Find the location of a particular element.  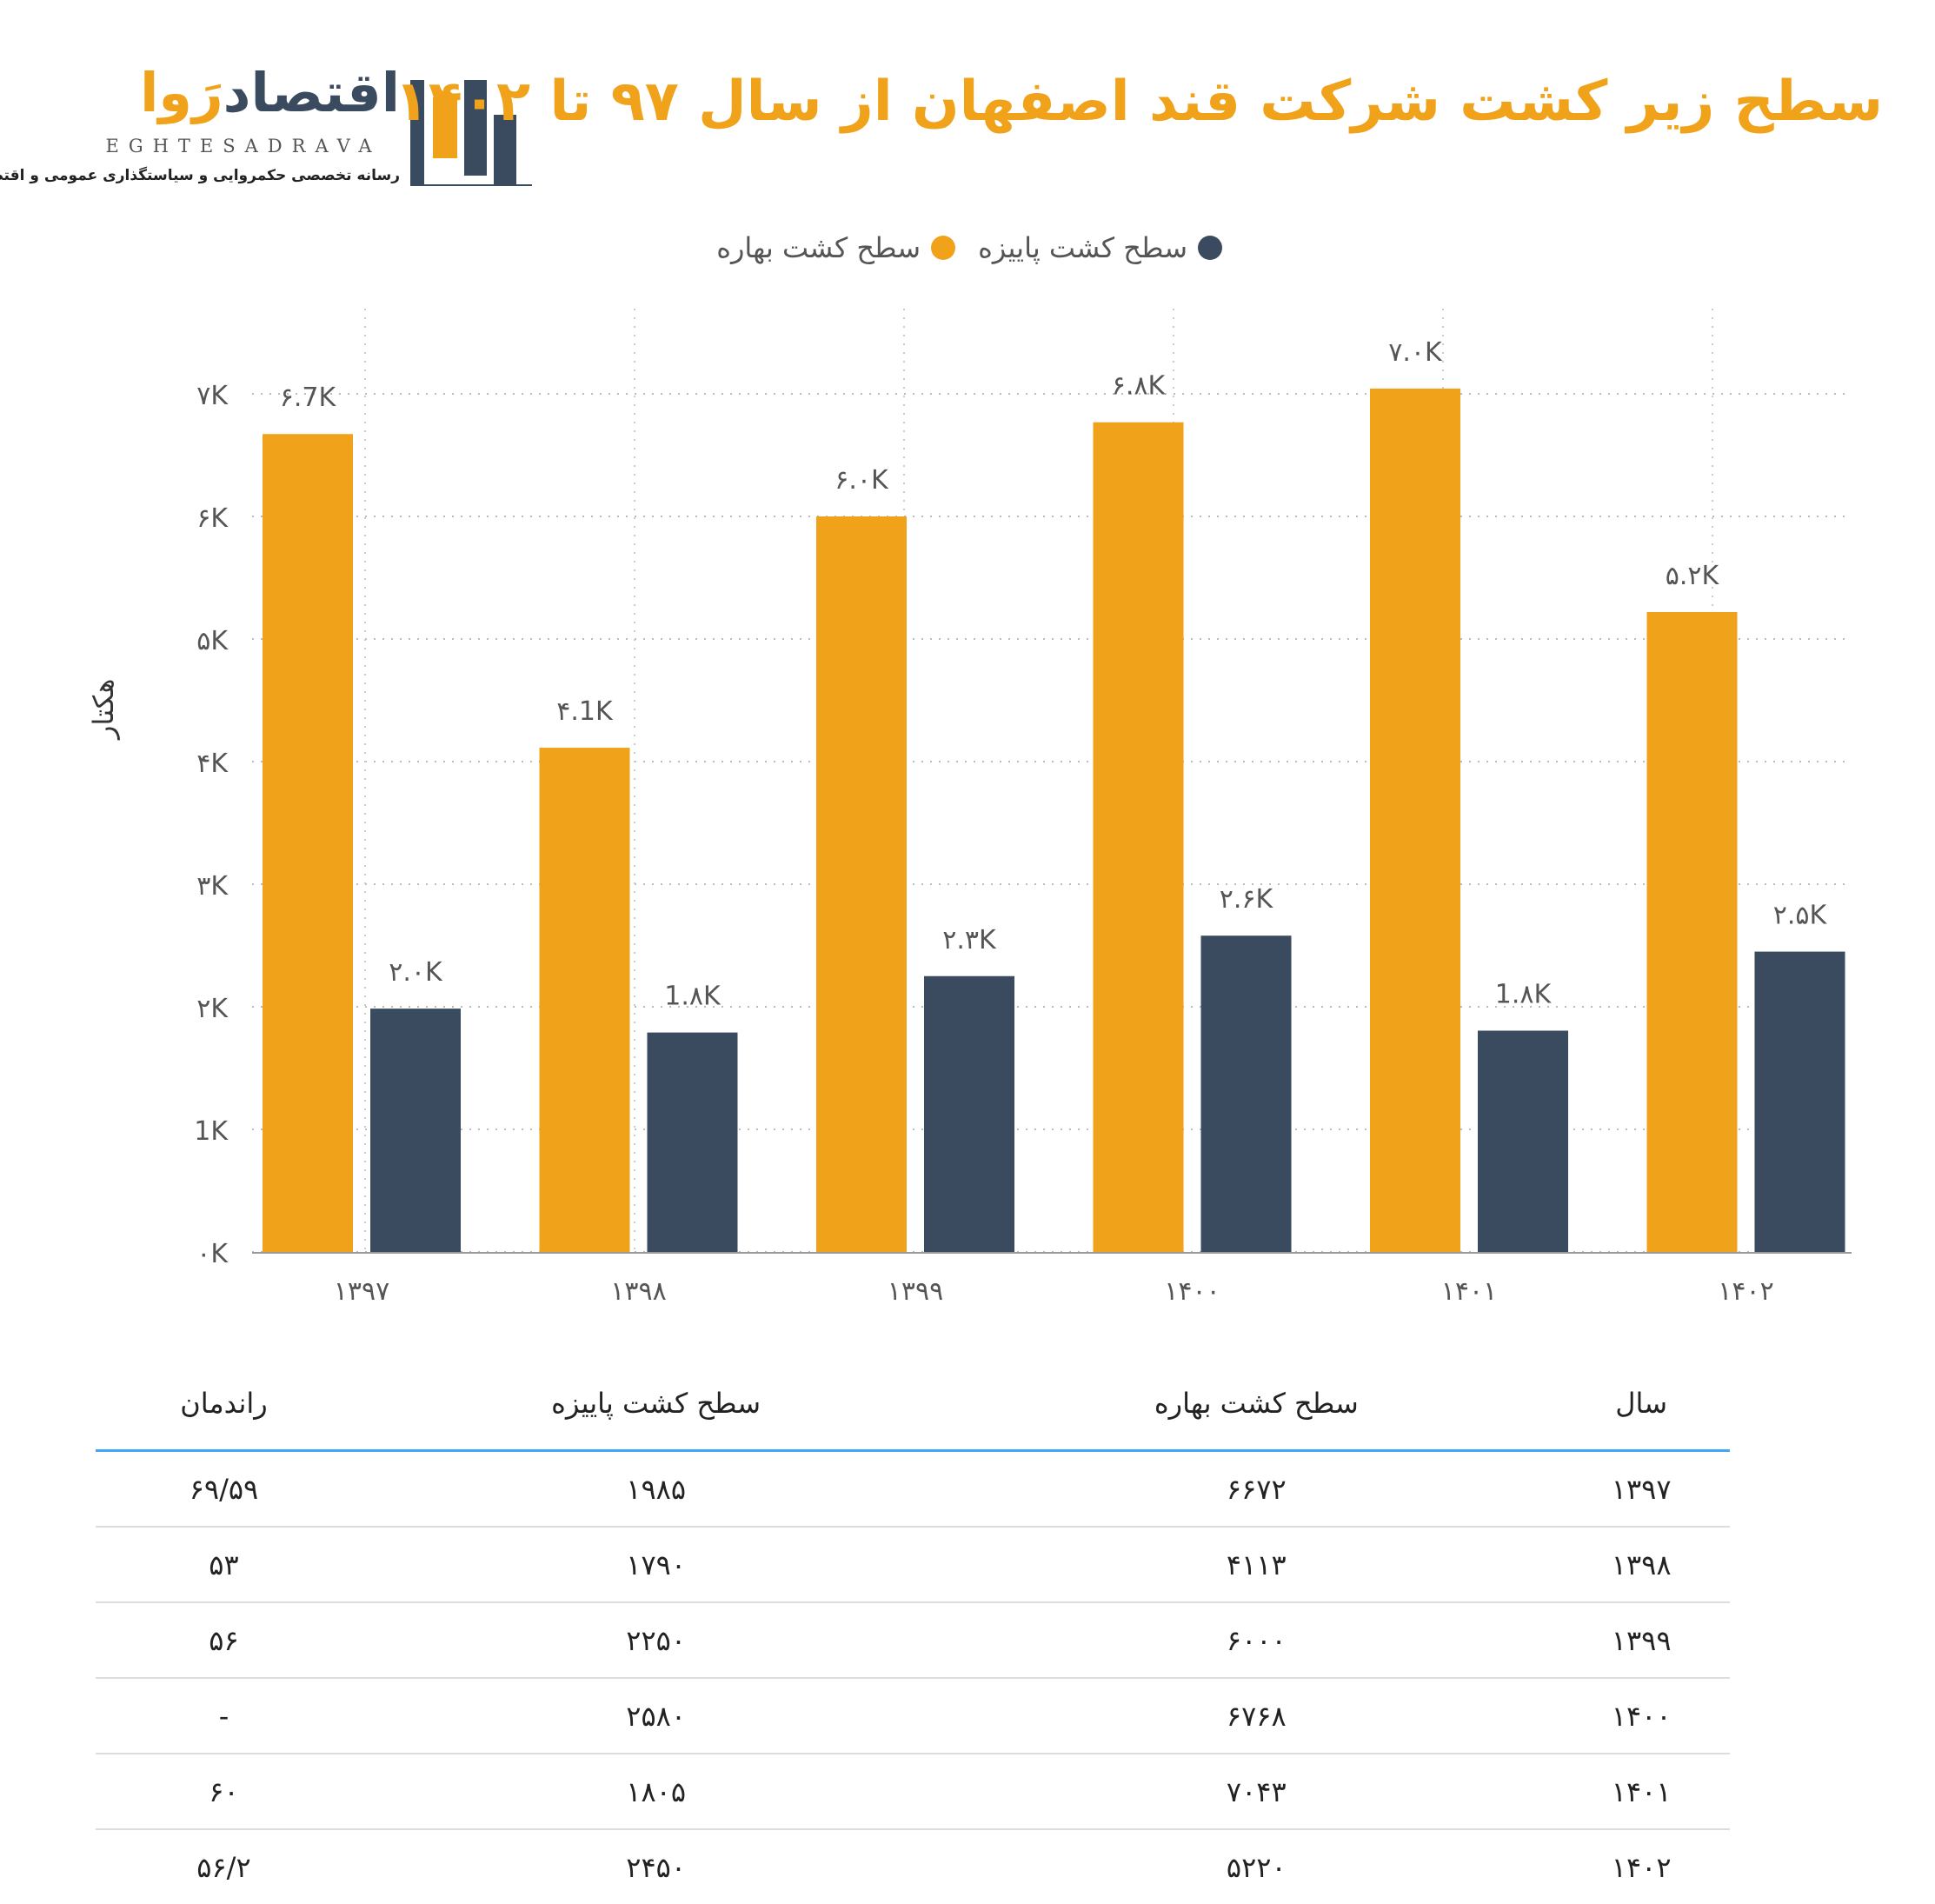

data-label-autumn: ۲.۵K is located at coordinates (1800, 916).